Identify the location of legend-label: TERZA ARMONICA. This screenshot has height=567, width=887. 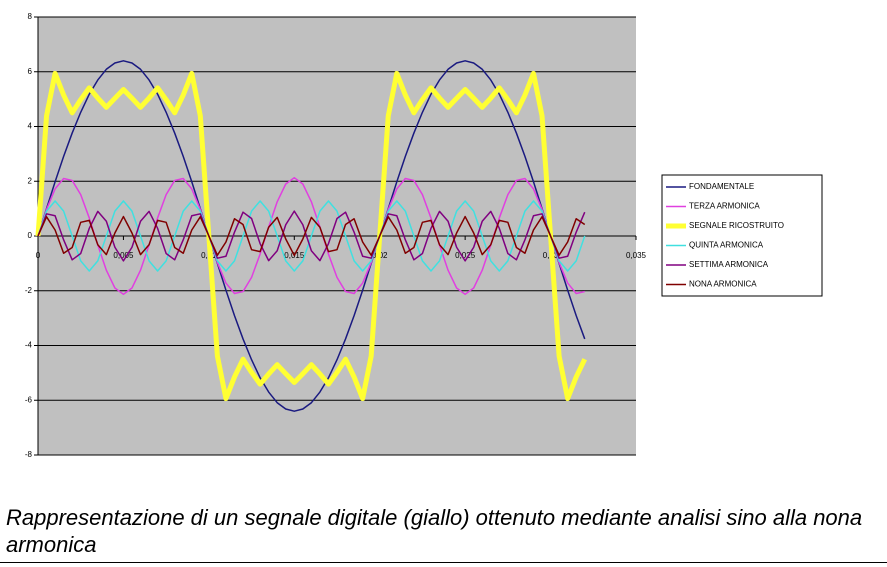
(724, 206).